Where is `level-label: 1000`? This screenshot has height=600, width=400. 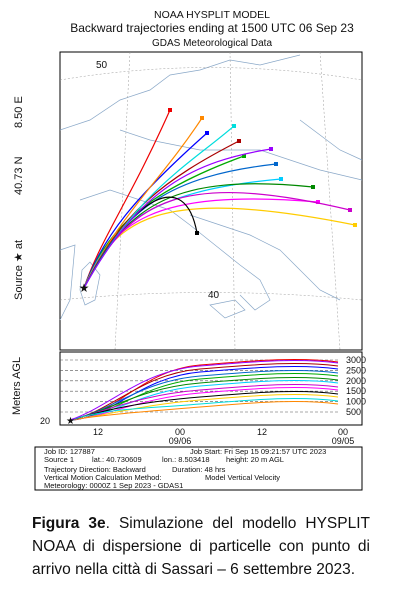 level-label: 1000 is located at coordinates (356, 402).